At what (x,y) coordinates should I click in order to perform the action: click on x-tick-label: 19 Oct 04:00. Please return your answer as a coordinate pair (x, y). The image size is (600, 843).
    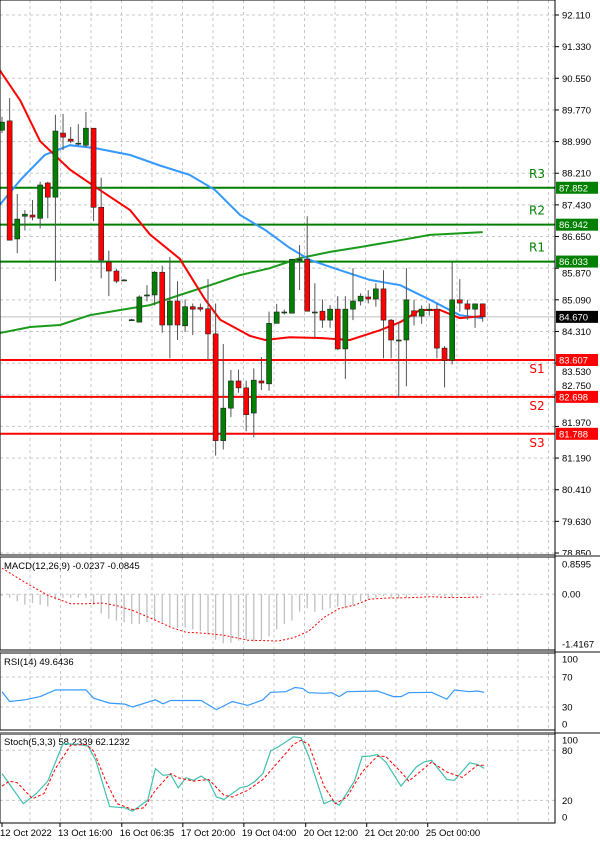
    Looking at the image, I should click on (269, 833).